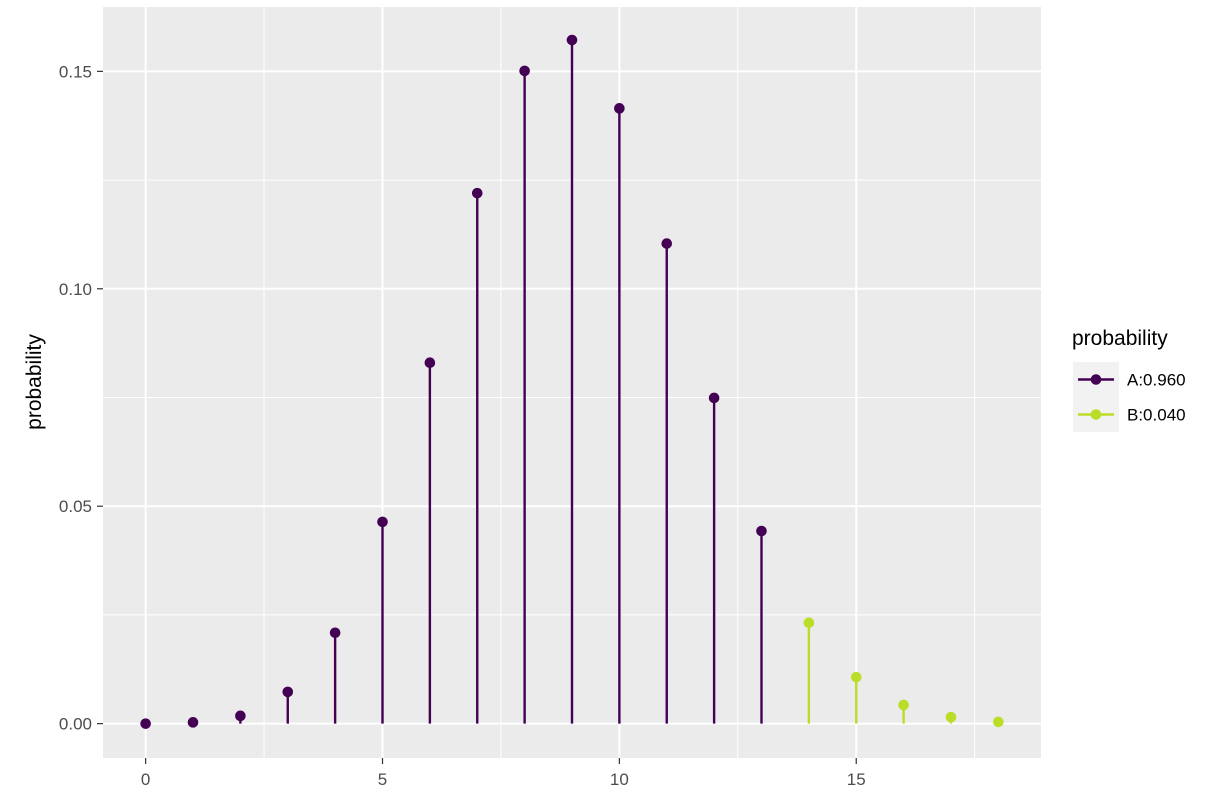  Describe the element at coordinates (75, 506) in the screenshot. I see `y-tick-label: 0.05` at that location.